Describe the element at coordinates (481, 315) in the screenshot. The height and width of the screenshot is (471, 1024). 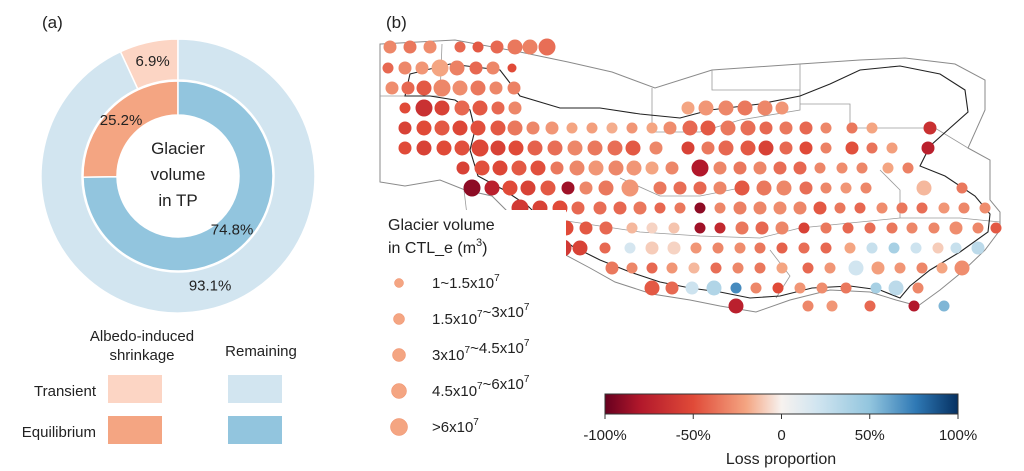
I see `size-legend-label: 1.5x107~3x107` at that location.